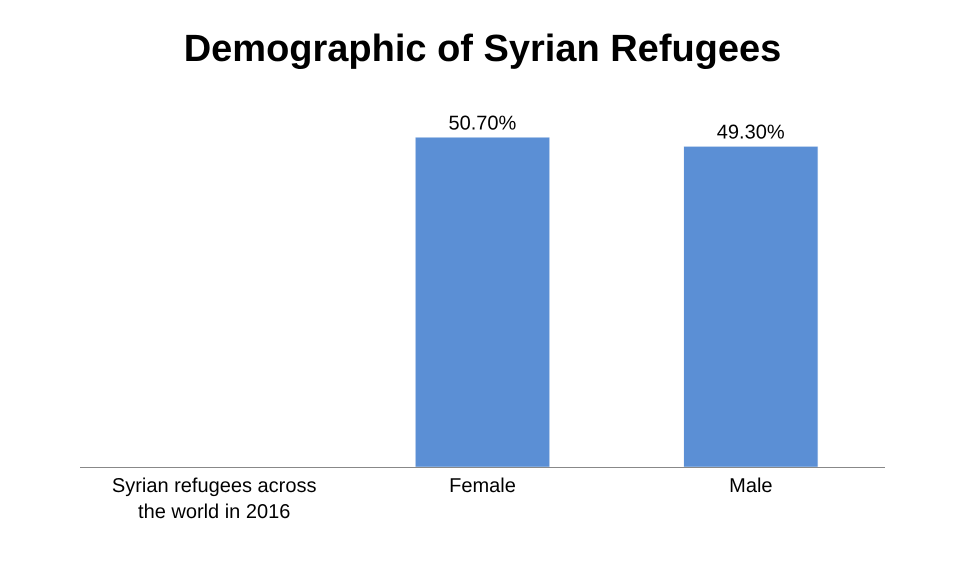  Describe the element at coordinates (750, 132) in the screenshot. I see `data-label: 49.30%` at that location.